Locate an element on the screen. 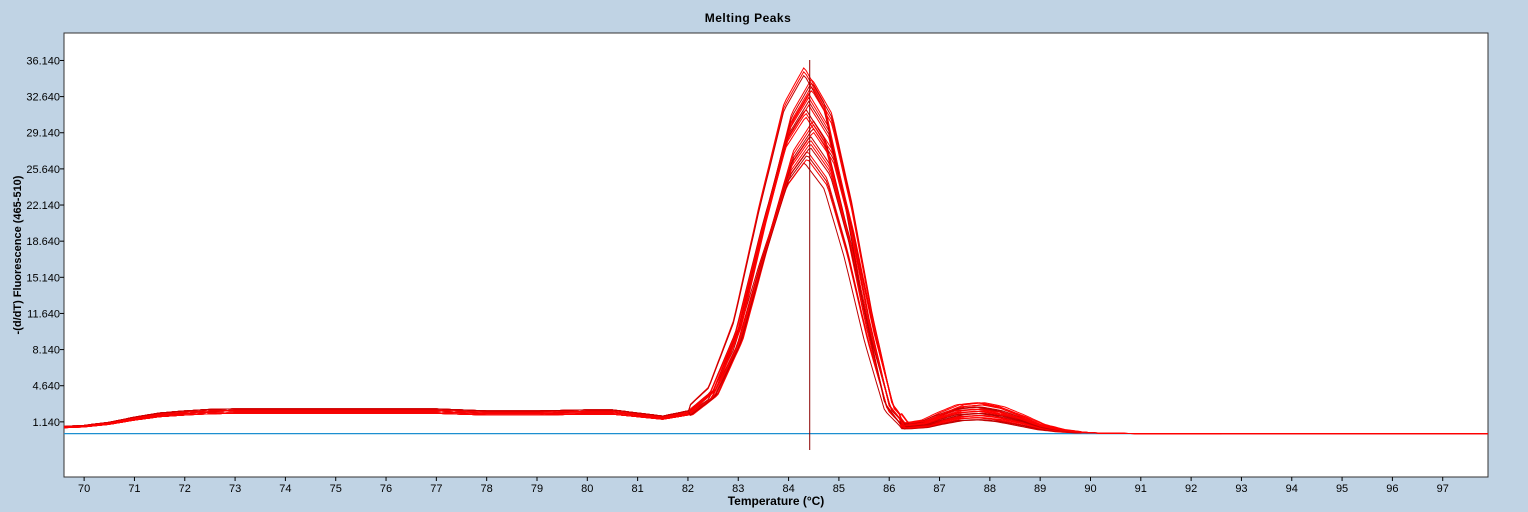 This screenshot has height=512, width=1528. x-tick-label: 90 is located at coordinates (1090, 489).